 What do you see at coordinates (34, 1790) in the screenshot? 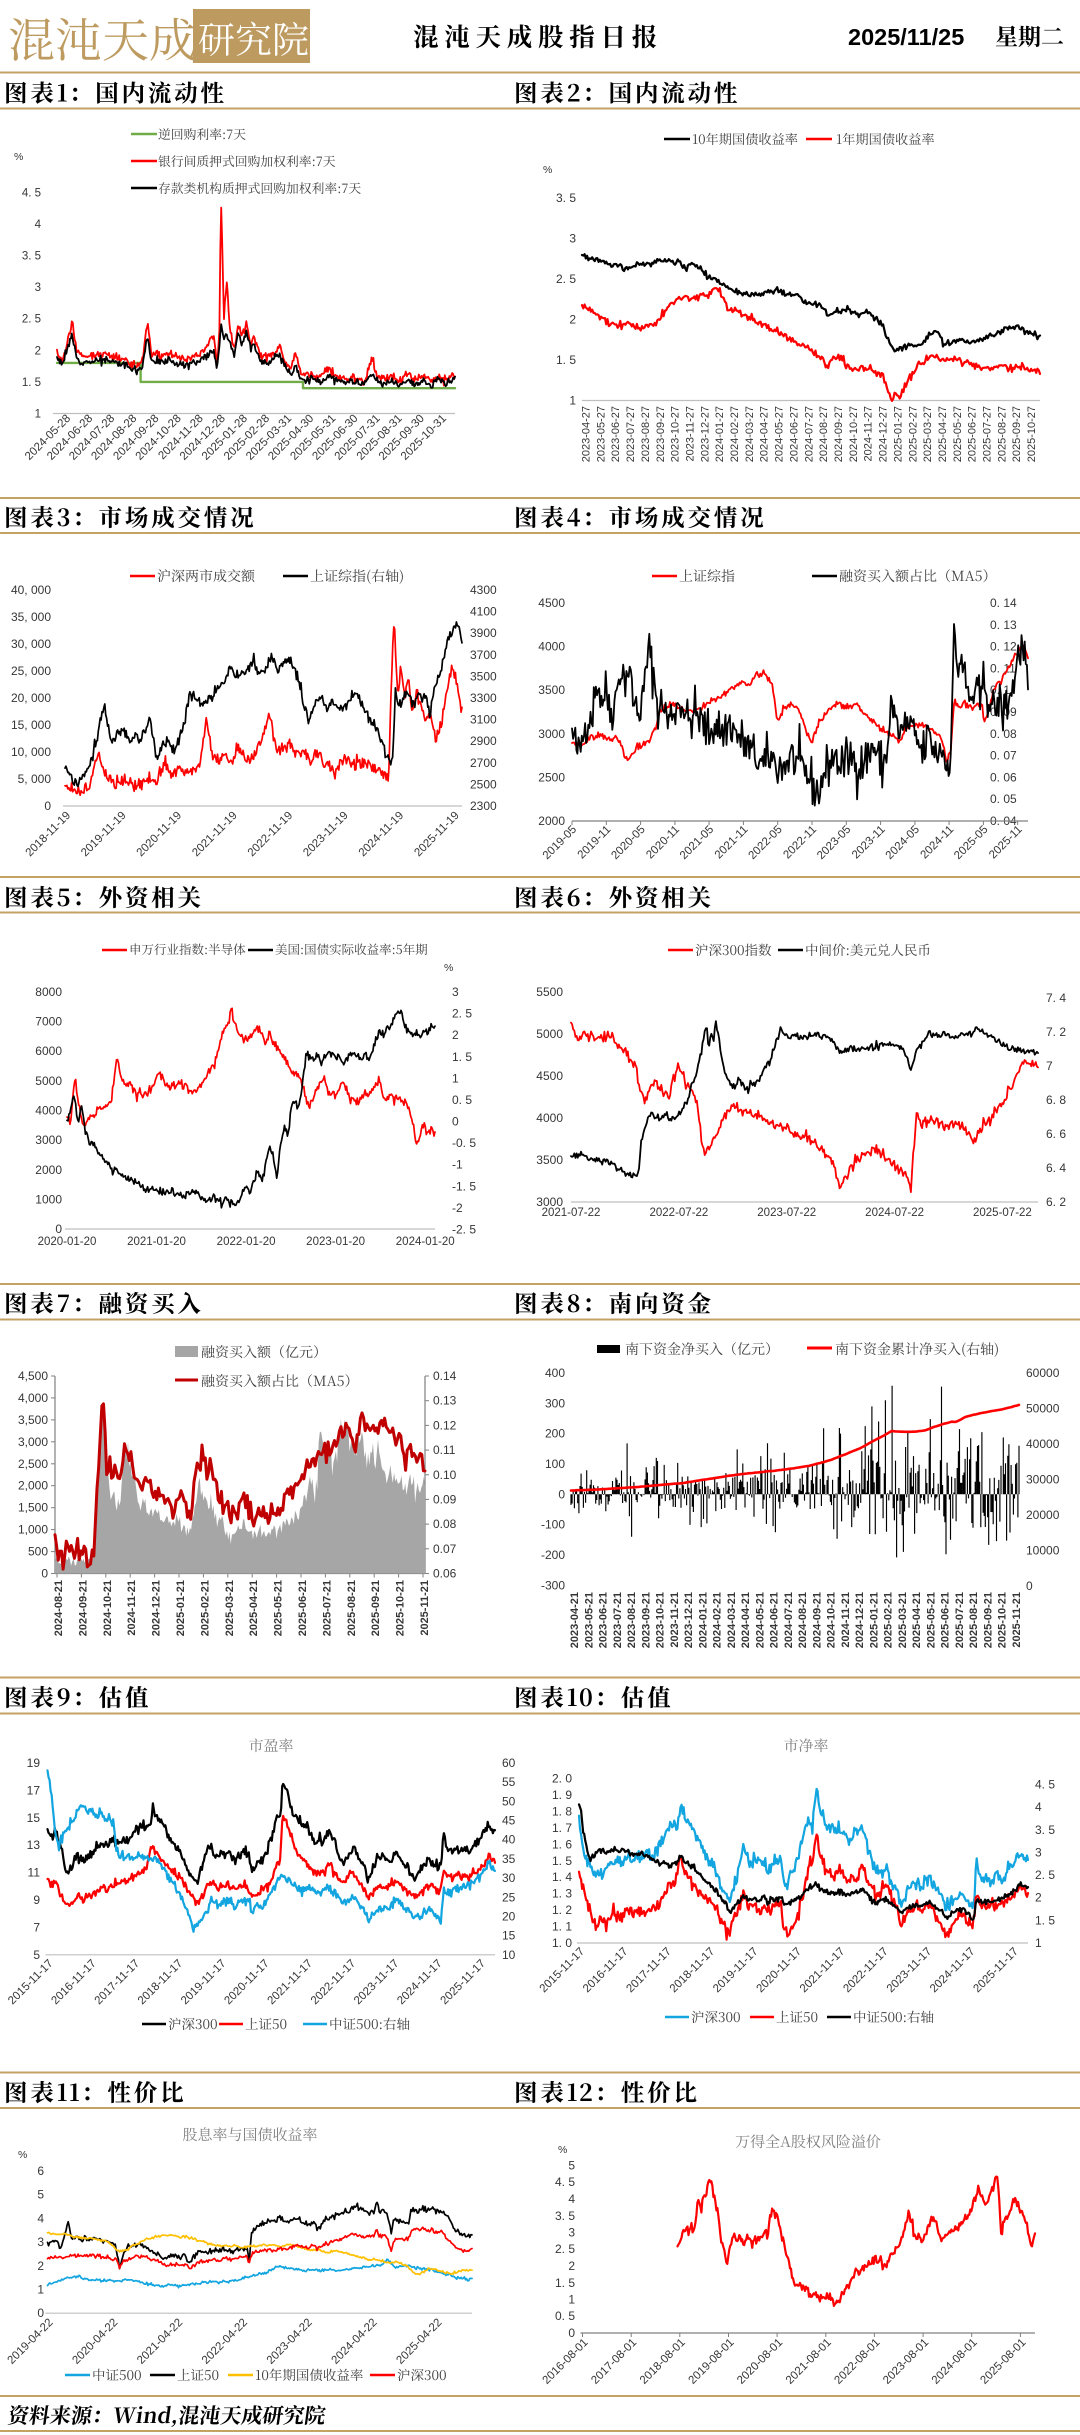
I see `svg-text: 17` at bounding box center [34, 1790].